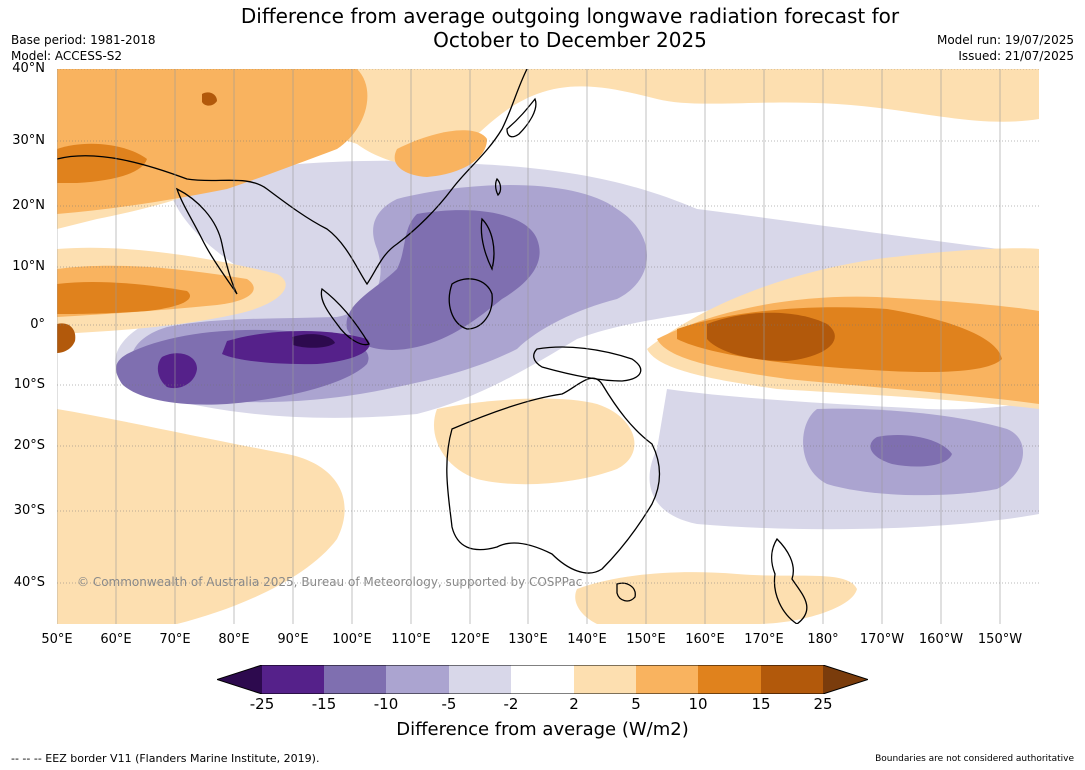  Describe the element at coordinates (521, 117) in the screenshot. I see `coastline-japan` at that location.